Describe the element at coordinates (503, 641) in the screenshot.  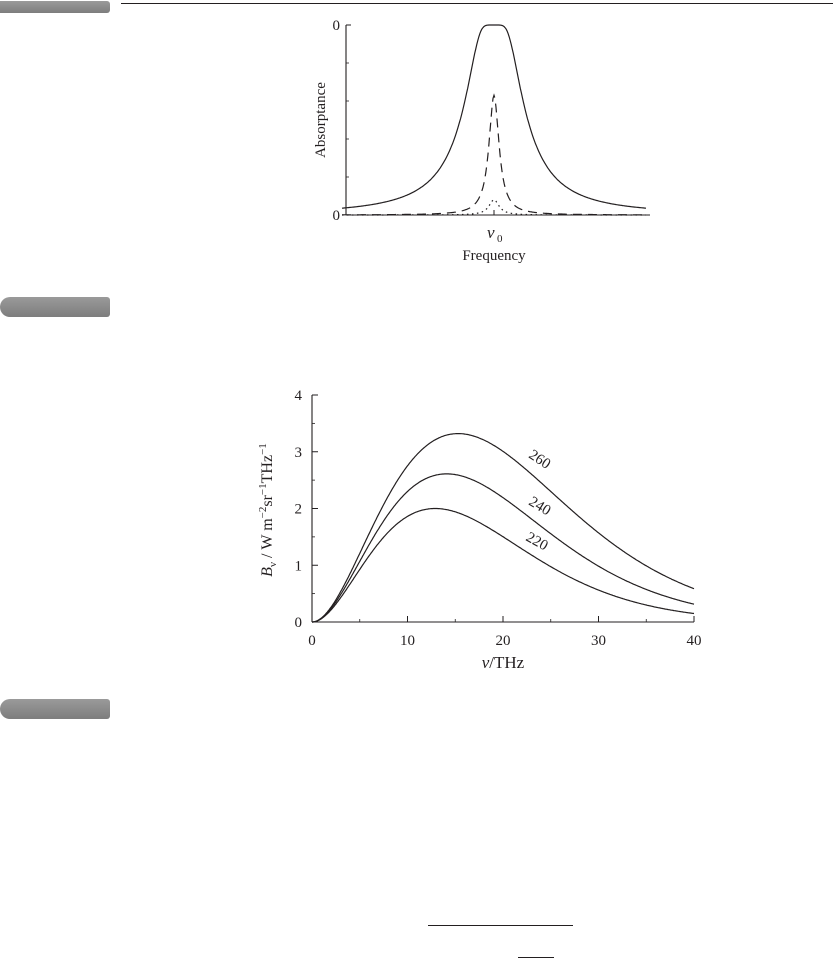
I see `chart2-x-tick-label: 20` at that location.